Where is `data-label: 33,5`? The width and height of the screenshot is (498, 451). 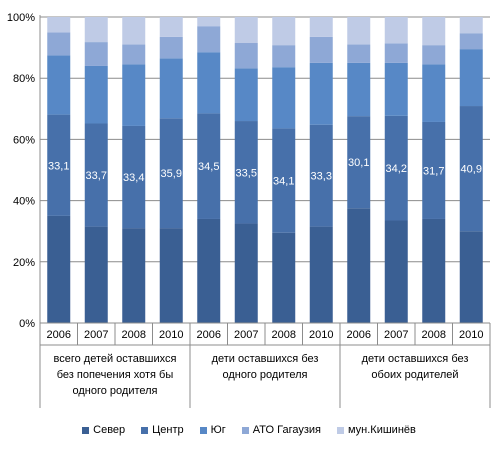 data-label: 33,5 is located at coordinates (246, 173).